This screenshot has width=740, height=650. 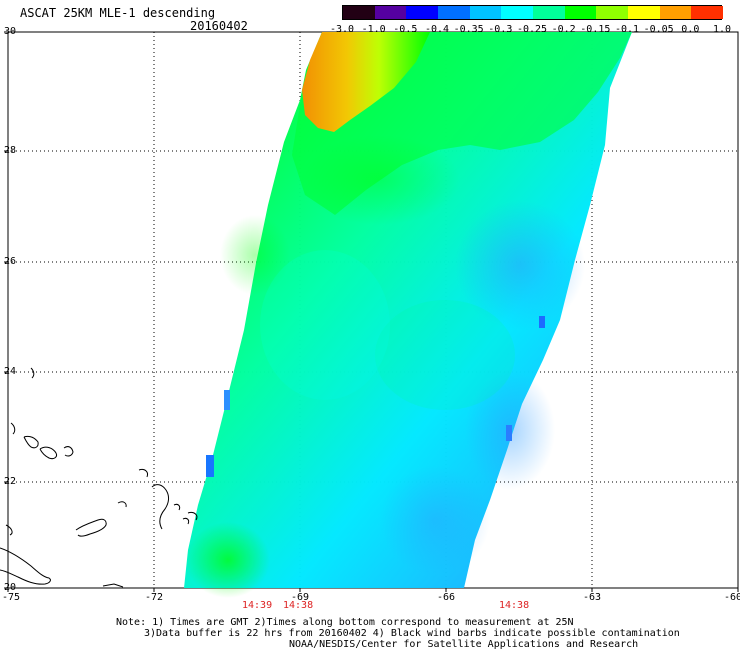 I want to click on colorbar-label: -0.05, so click(x=658, y=29).